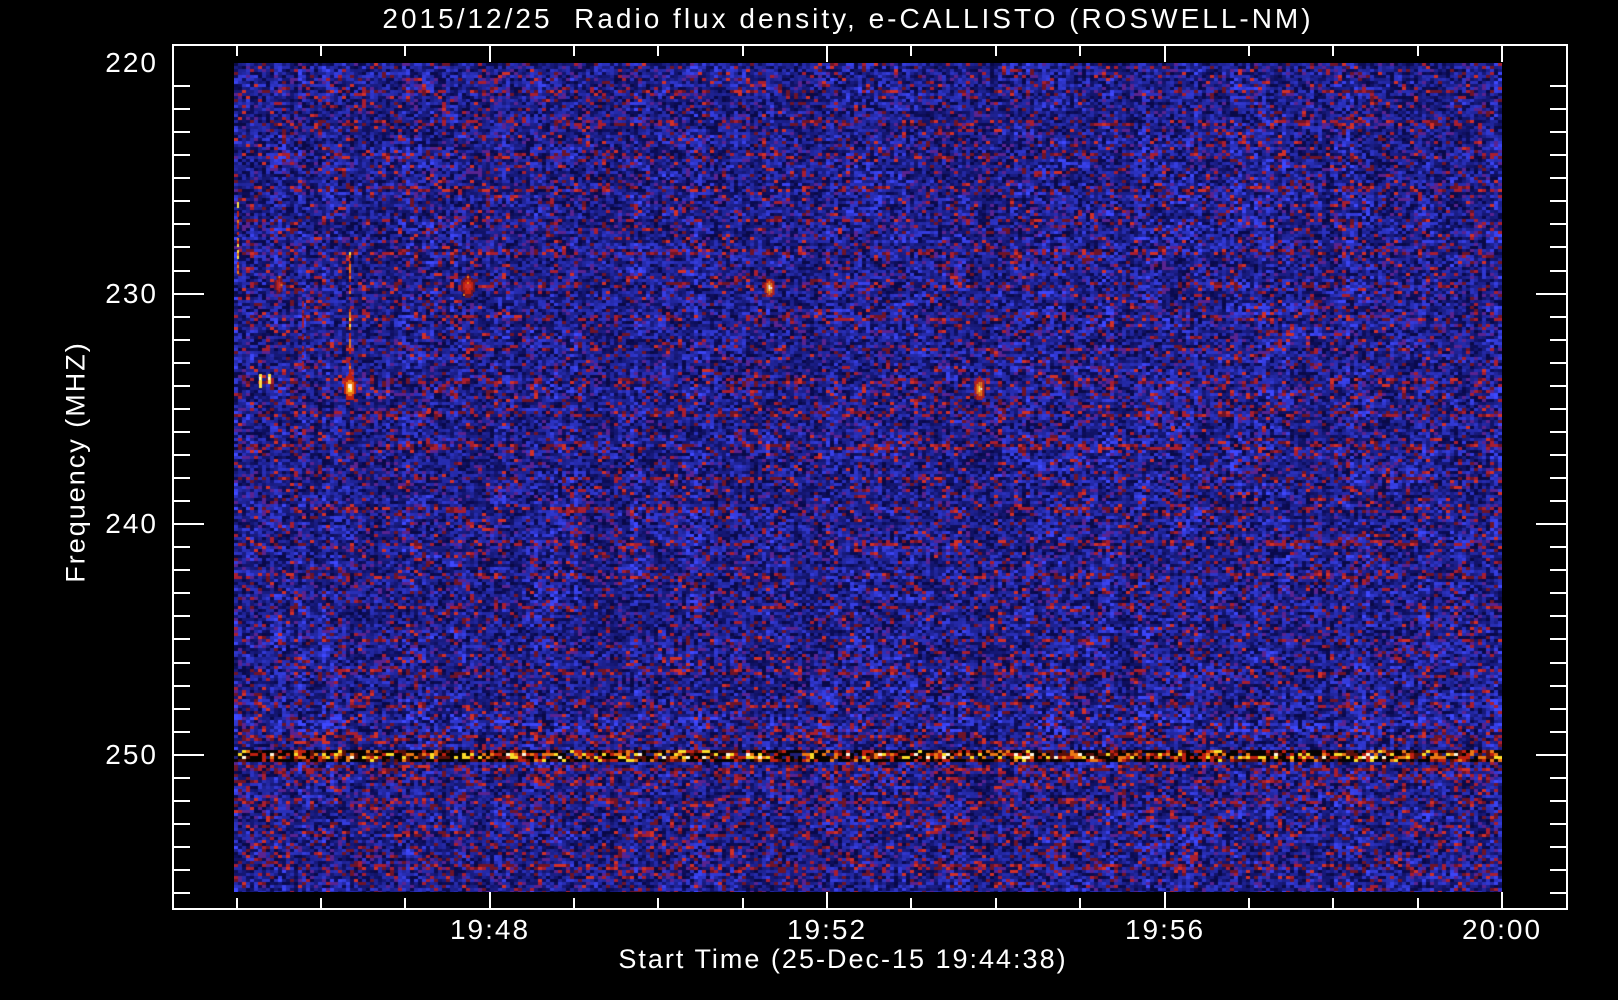 The image size is (1618, 1000). What do you see at coordinates (827, 929) in the screenshot?
I see `x-tick-label: 19:52` at bounding box center [827, 929].